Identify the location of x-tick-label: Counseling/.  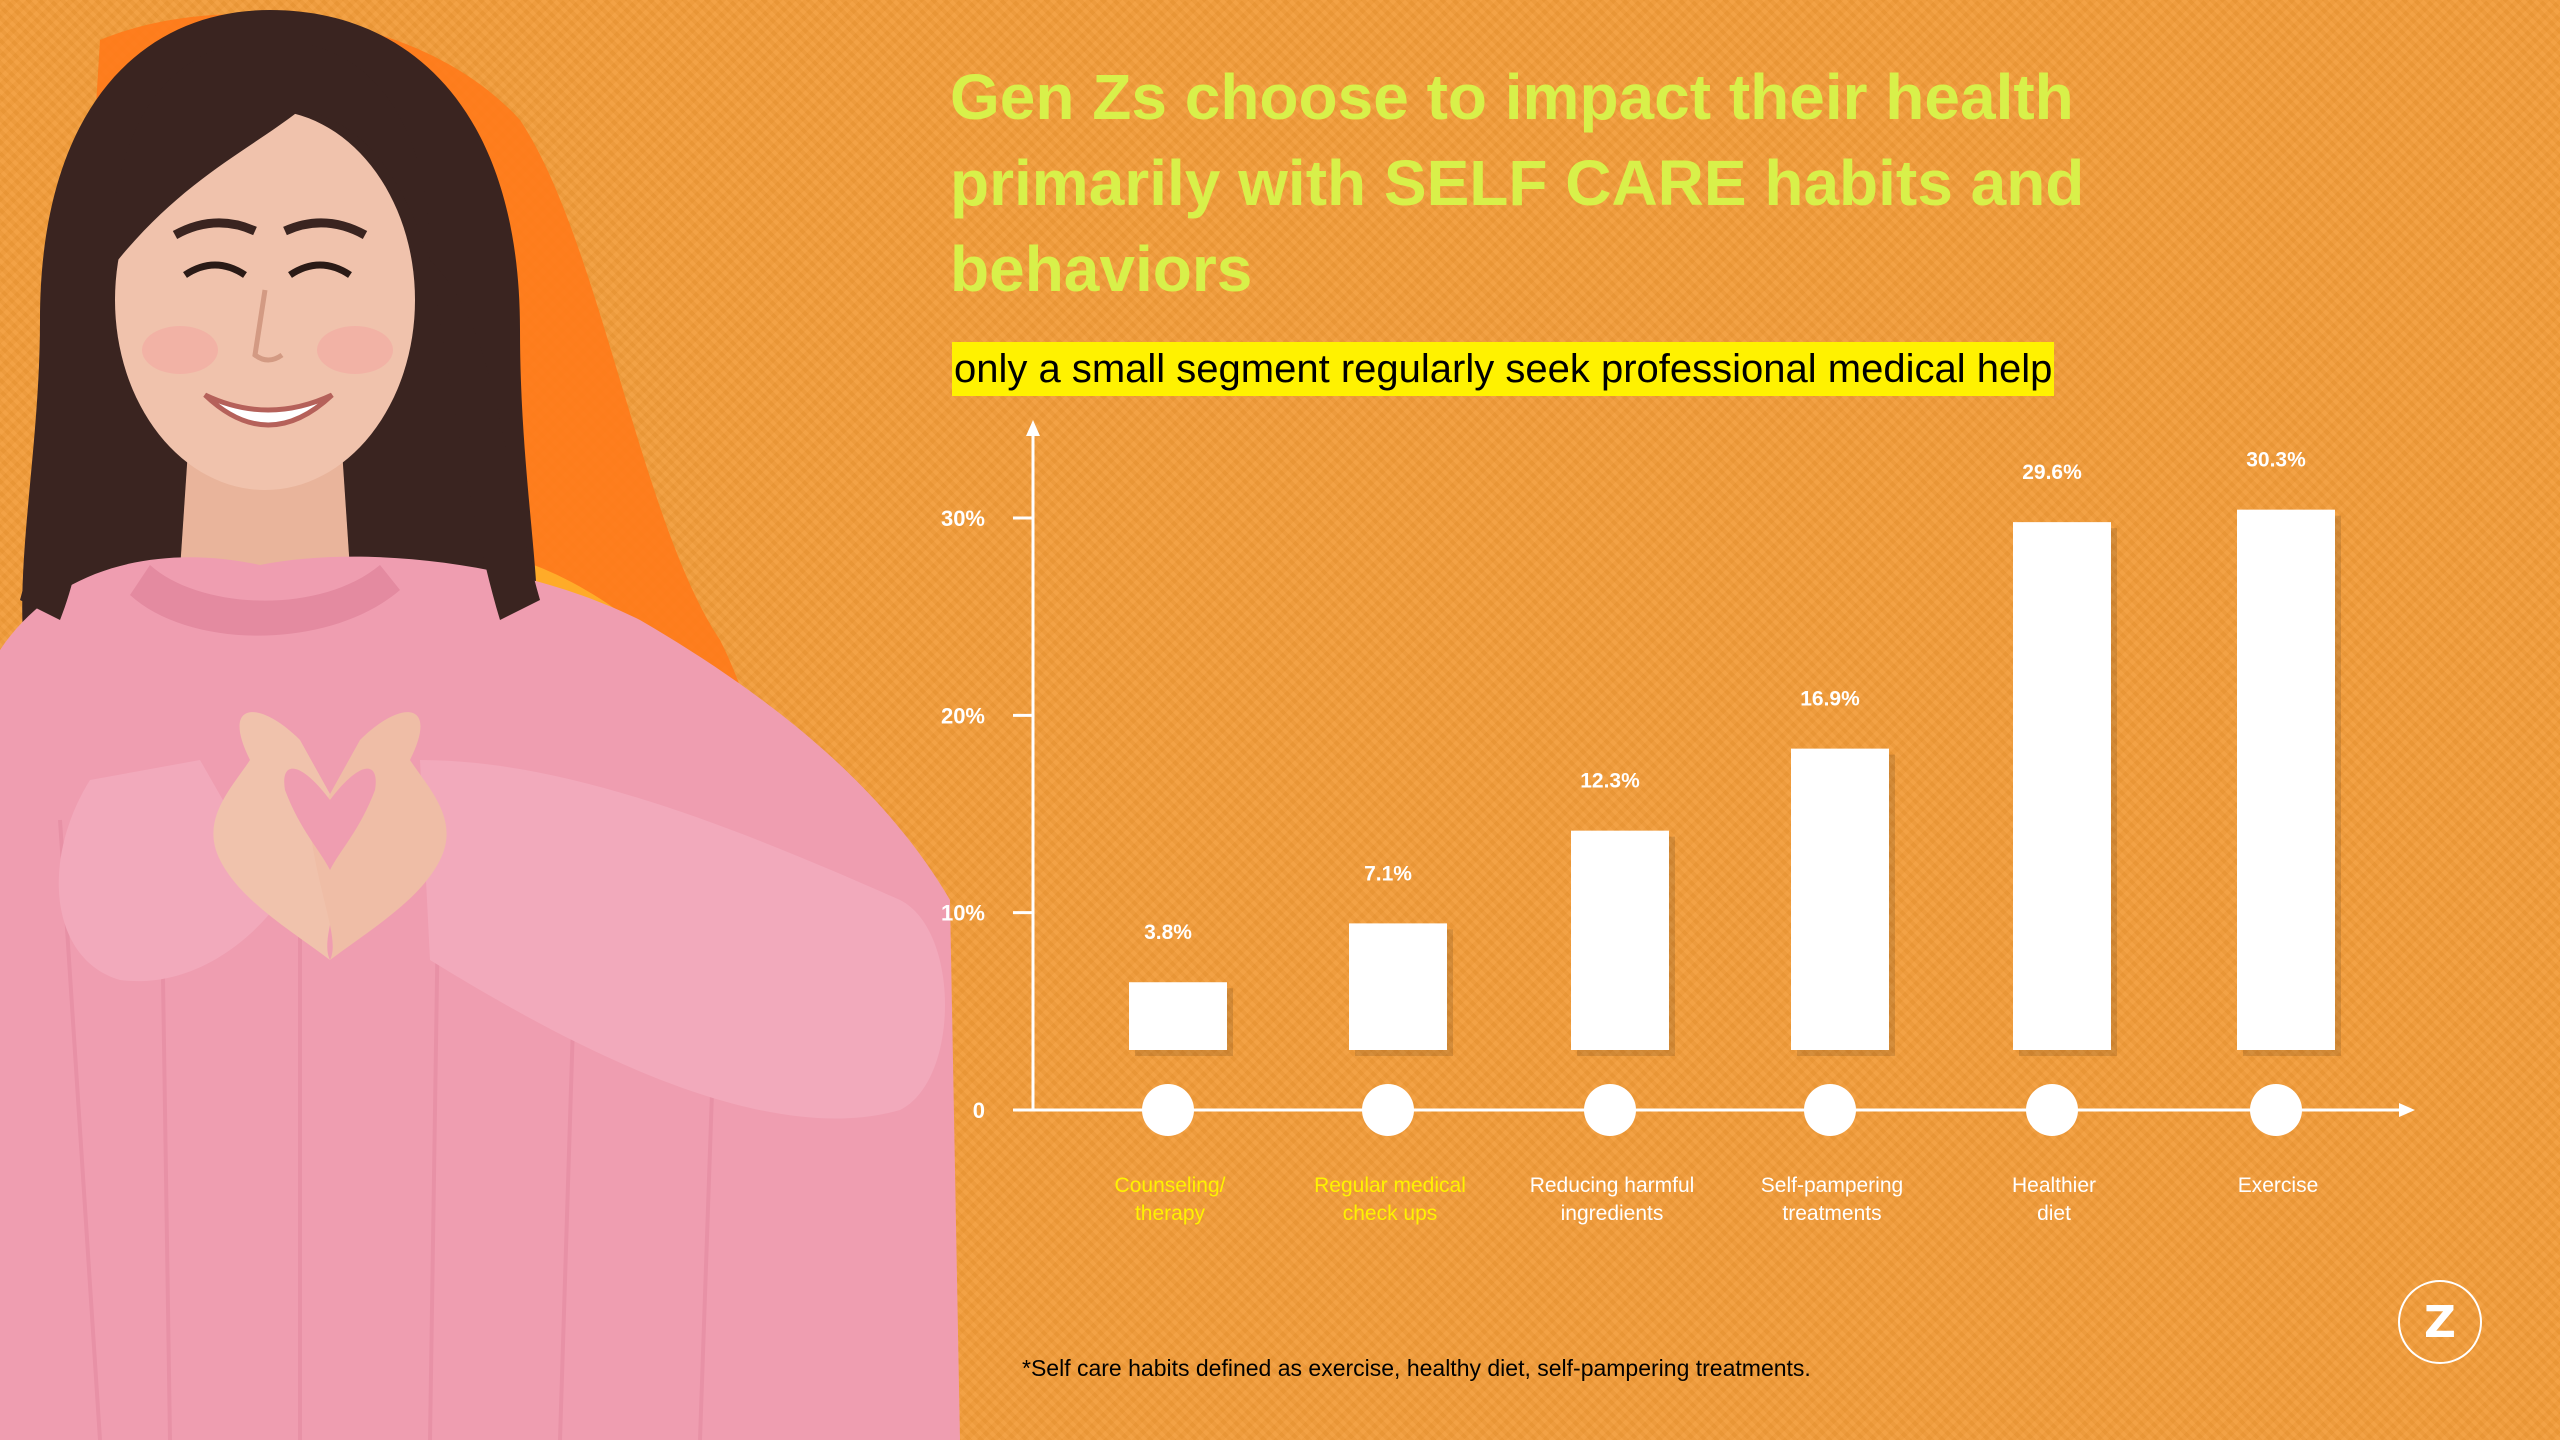
(1170, 1185).